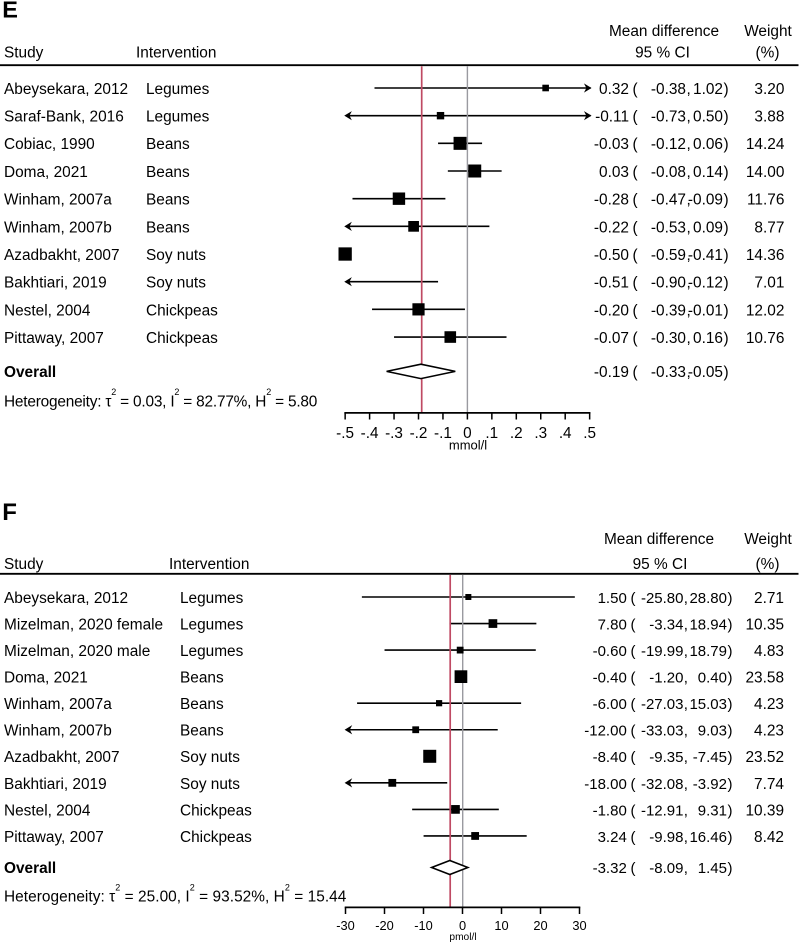 The height and width of the screenshot is (943, 800). I want to click on svg-text: 0.40, so click(712, 678).